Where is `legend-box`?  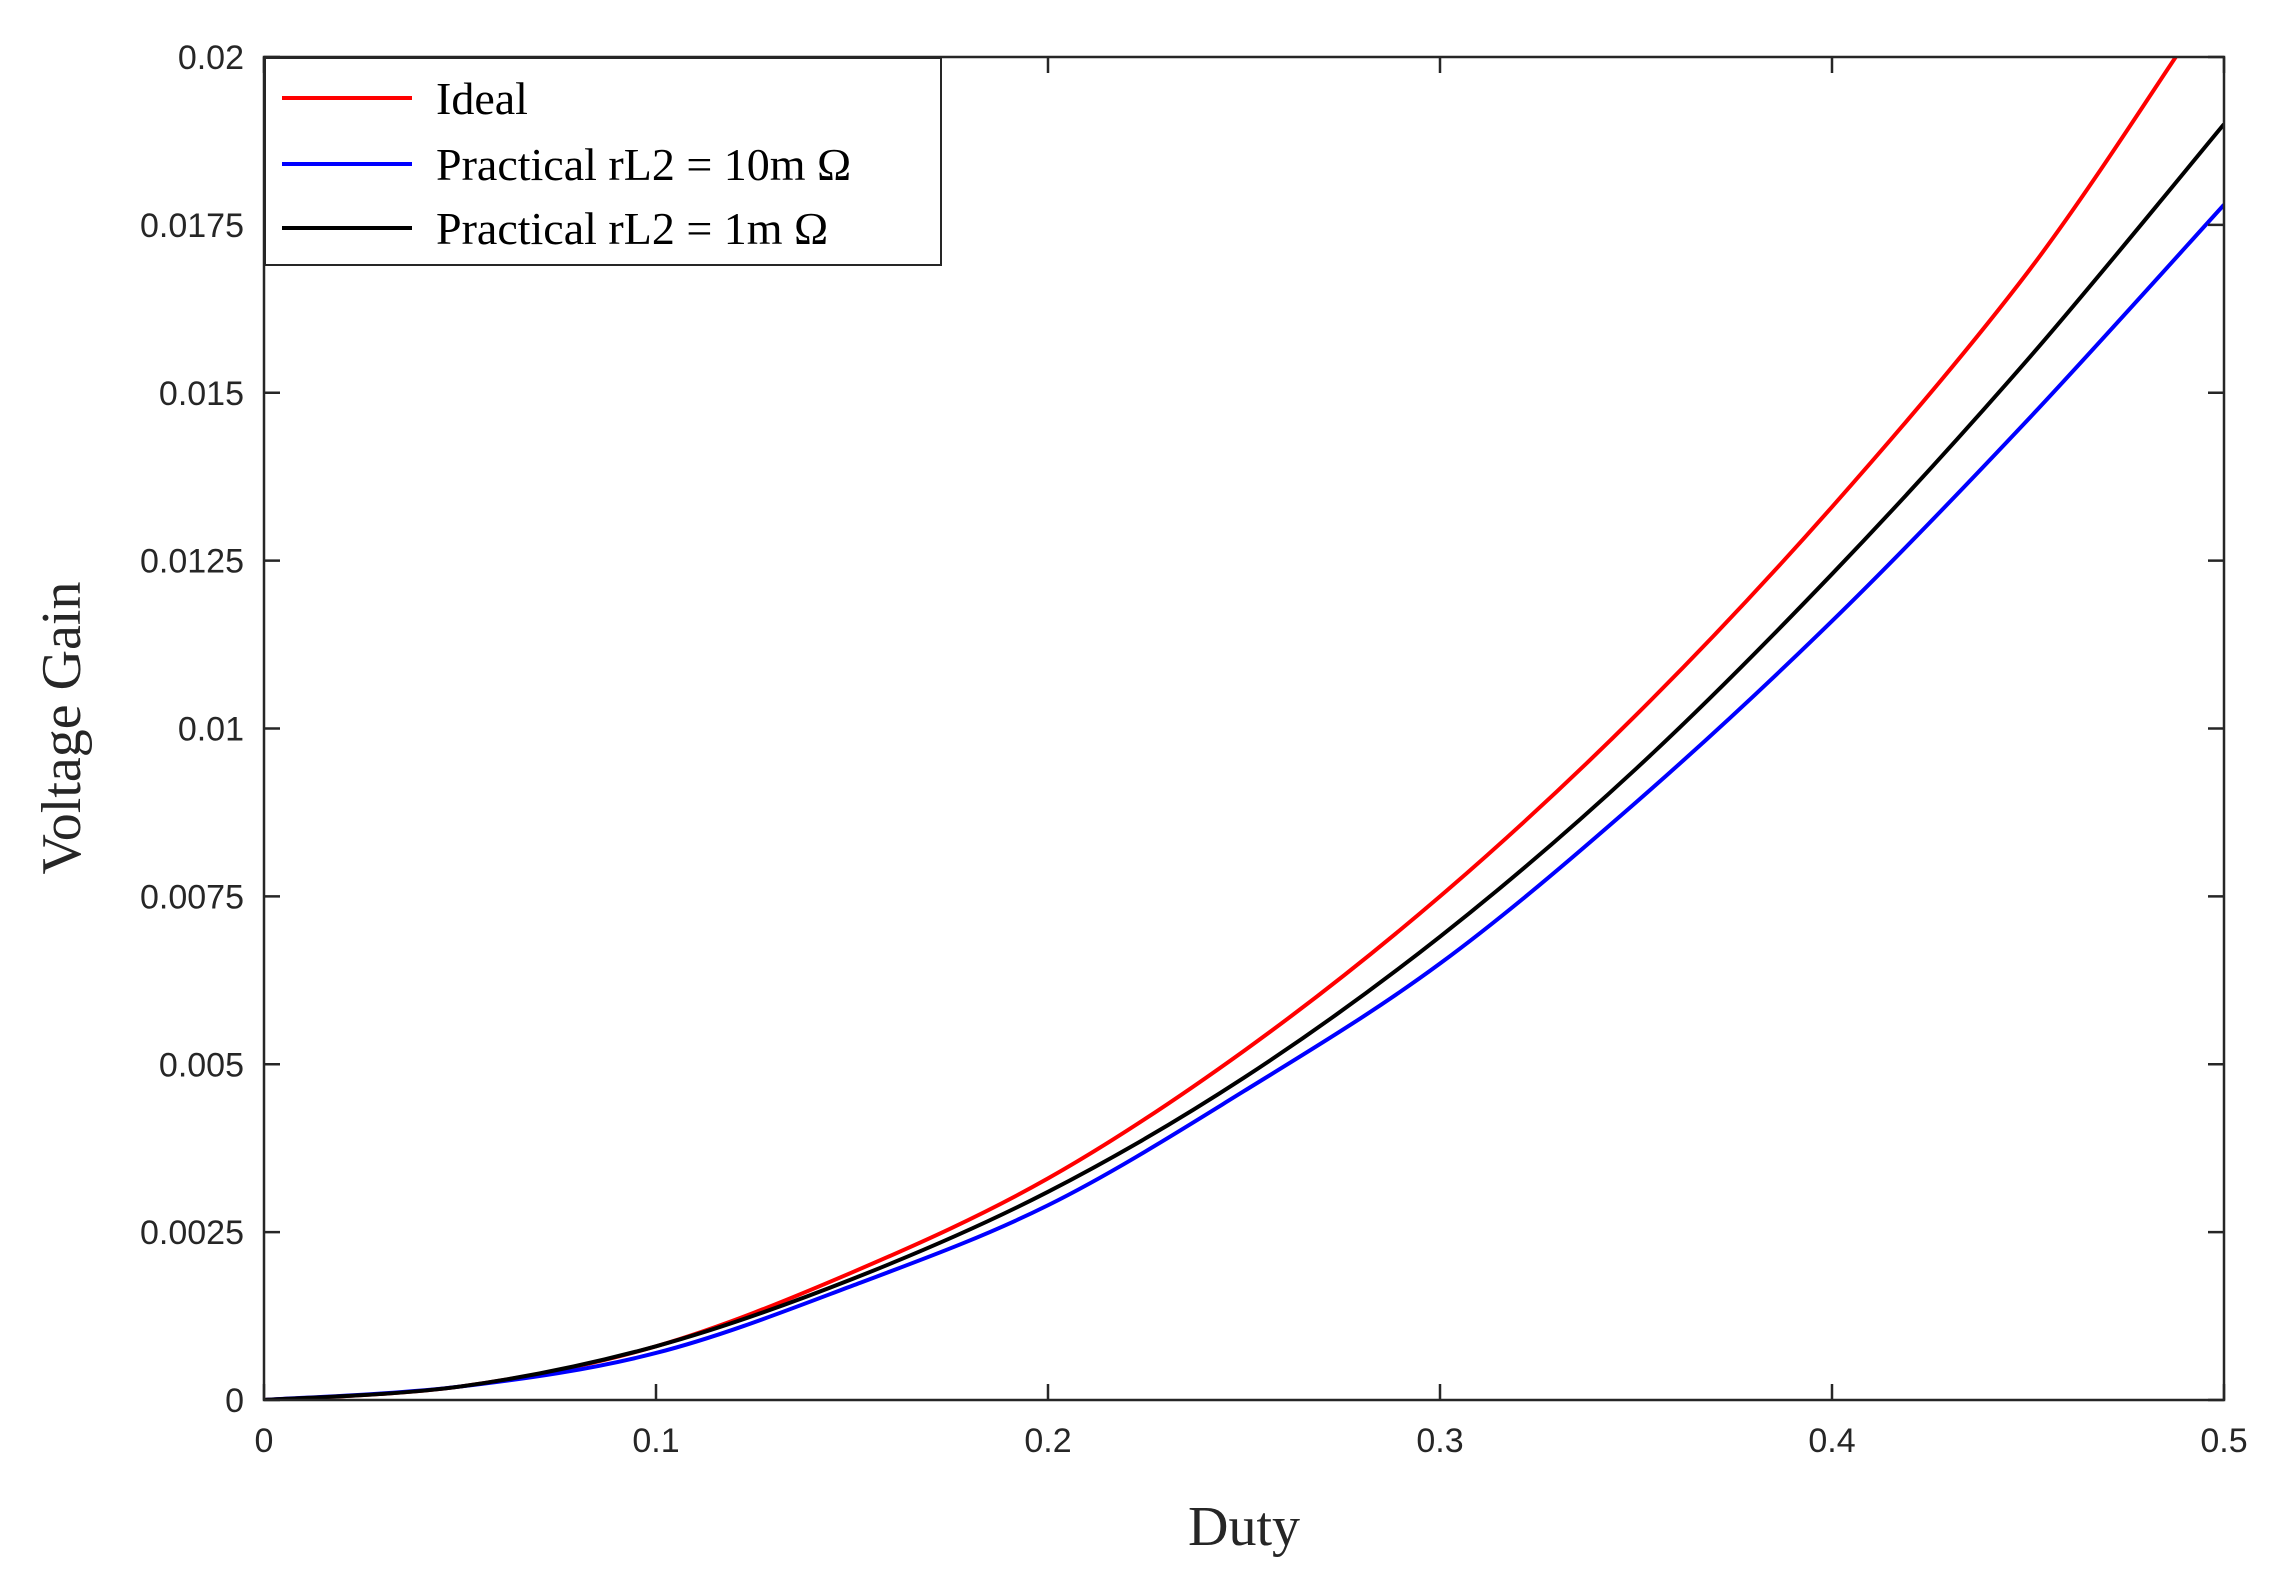
legend-box is located at coordinates (603, 161).